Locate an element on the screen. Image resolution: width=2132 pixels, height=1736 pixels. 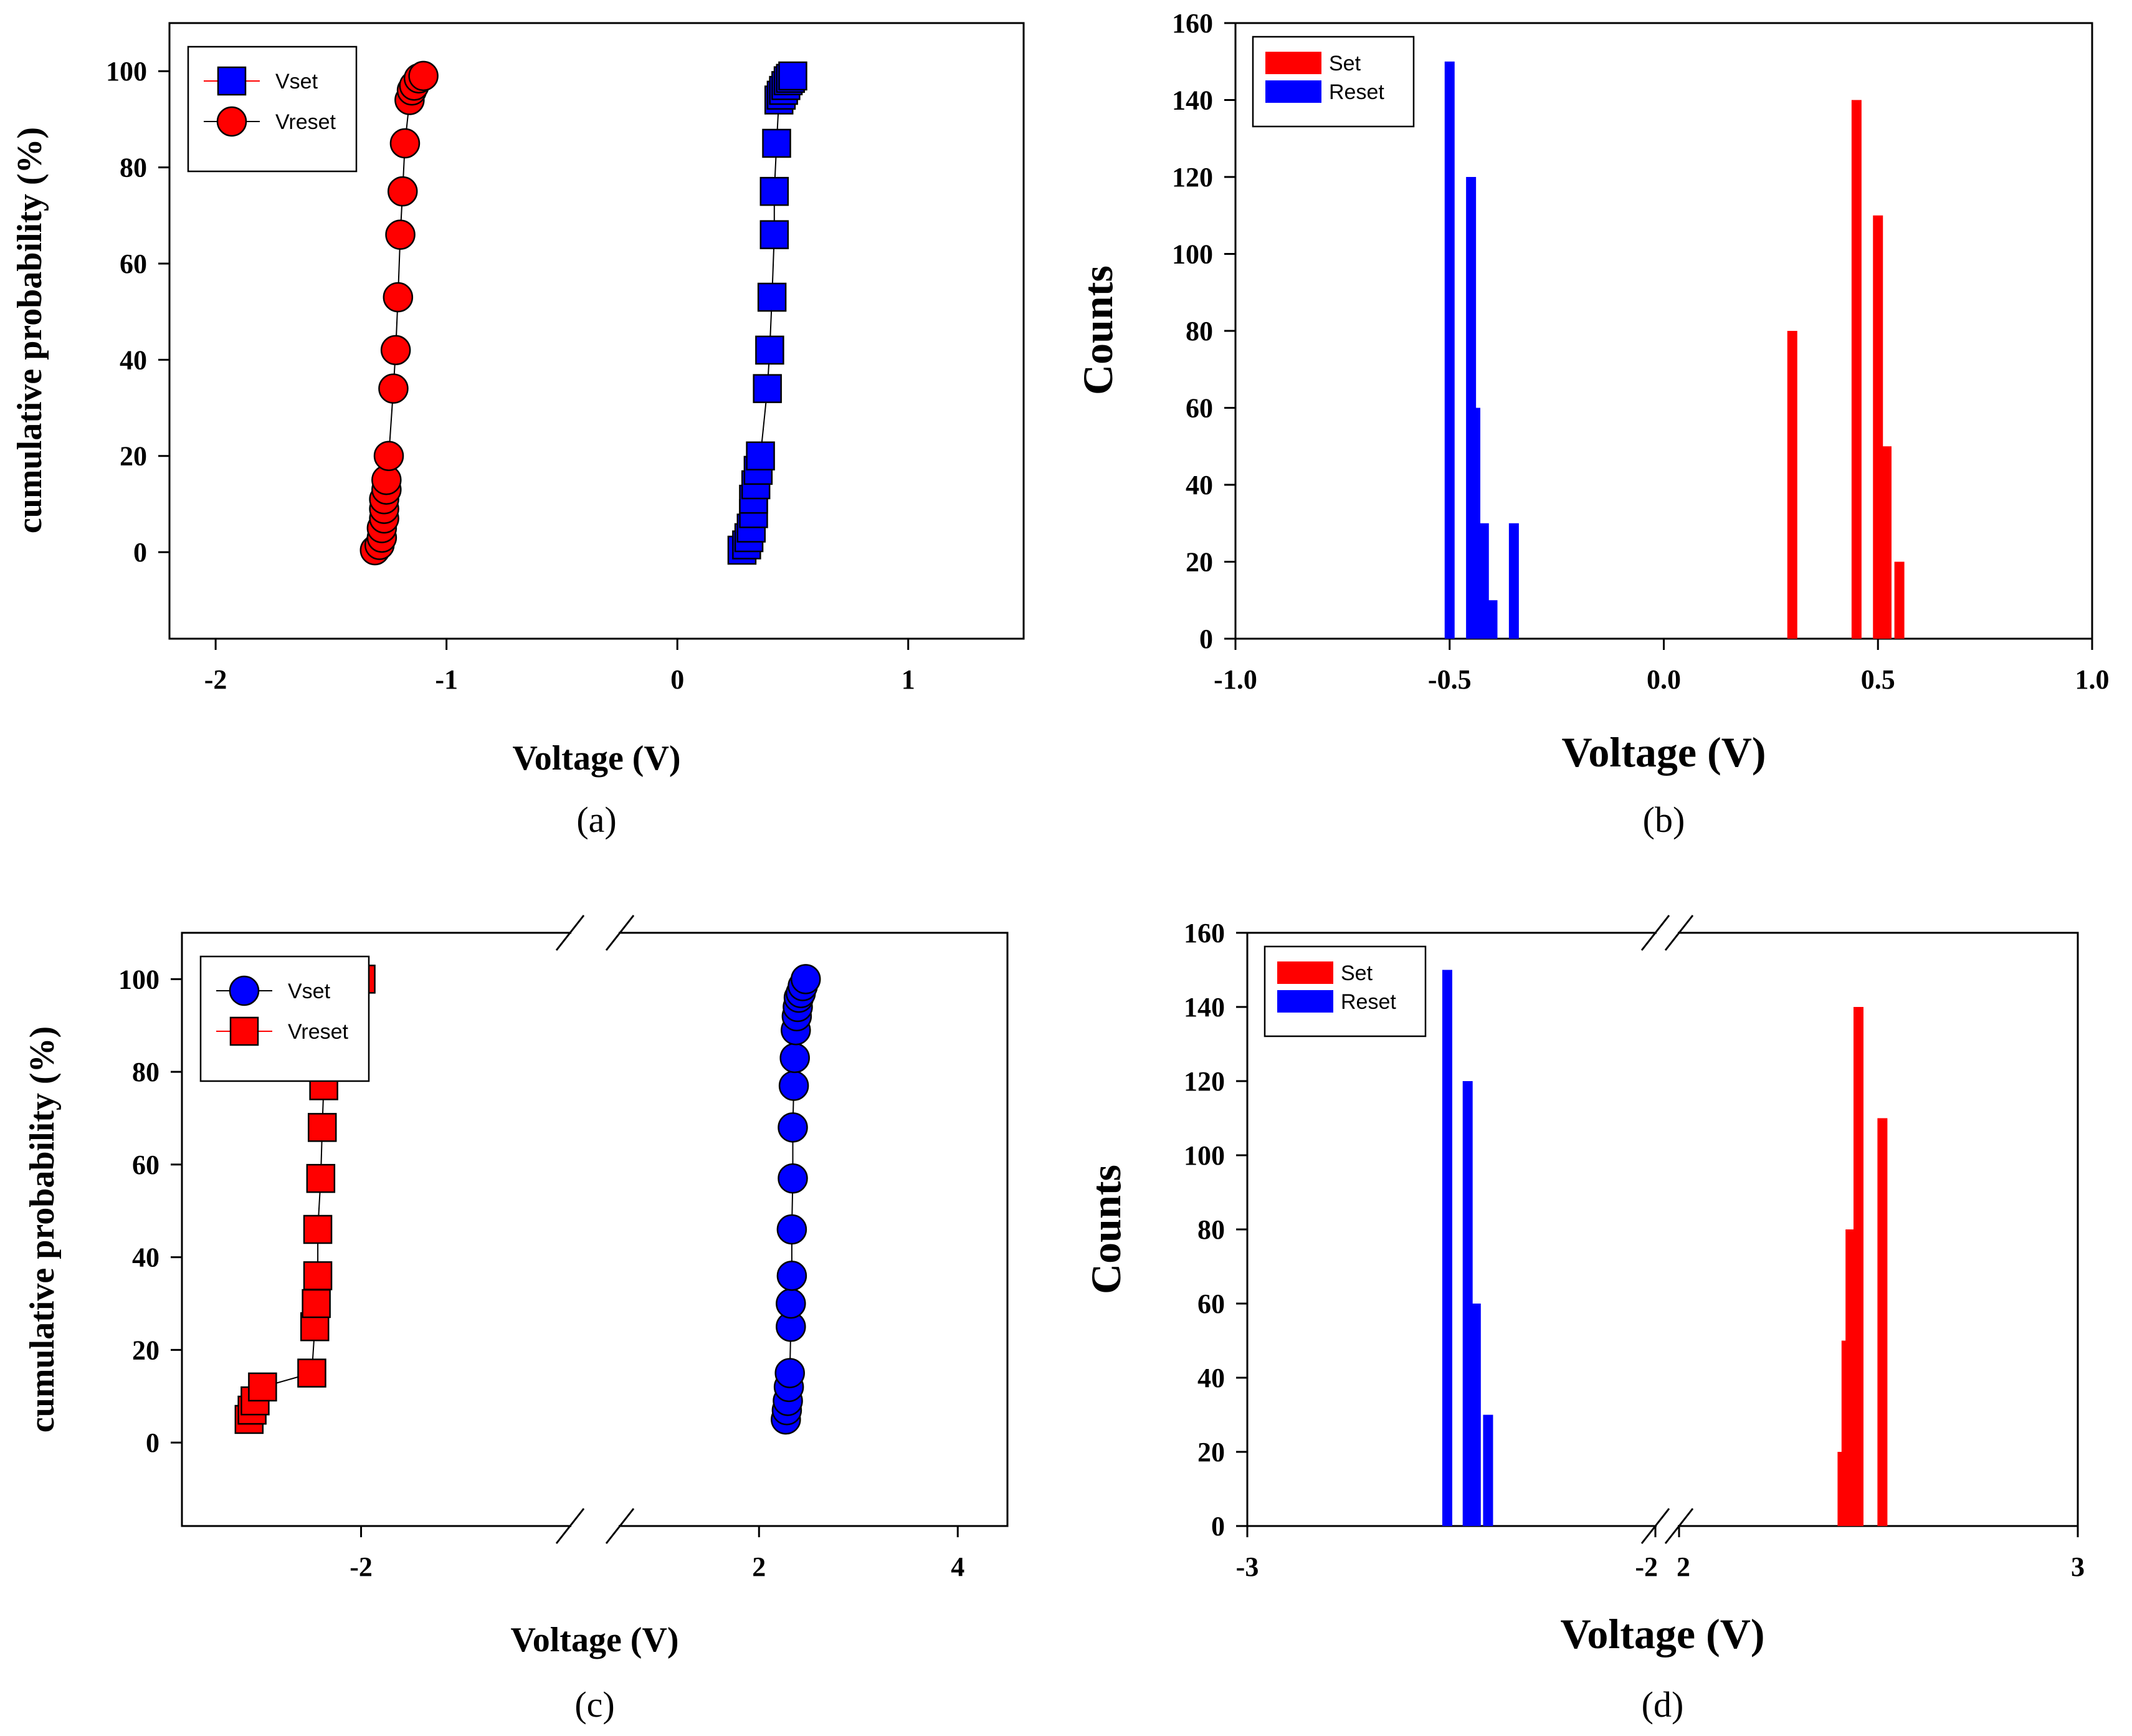
series-reset is located at coordinates (1481, 350).